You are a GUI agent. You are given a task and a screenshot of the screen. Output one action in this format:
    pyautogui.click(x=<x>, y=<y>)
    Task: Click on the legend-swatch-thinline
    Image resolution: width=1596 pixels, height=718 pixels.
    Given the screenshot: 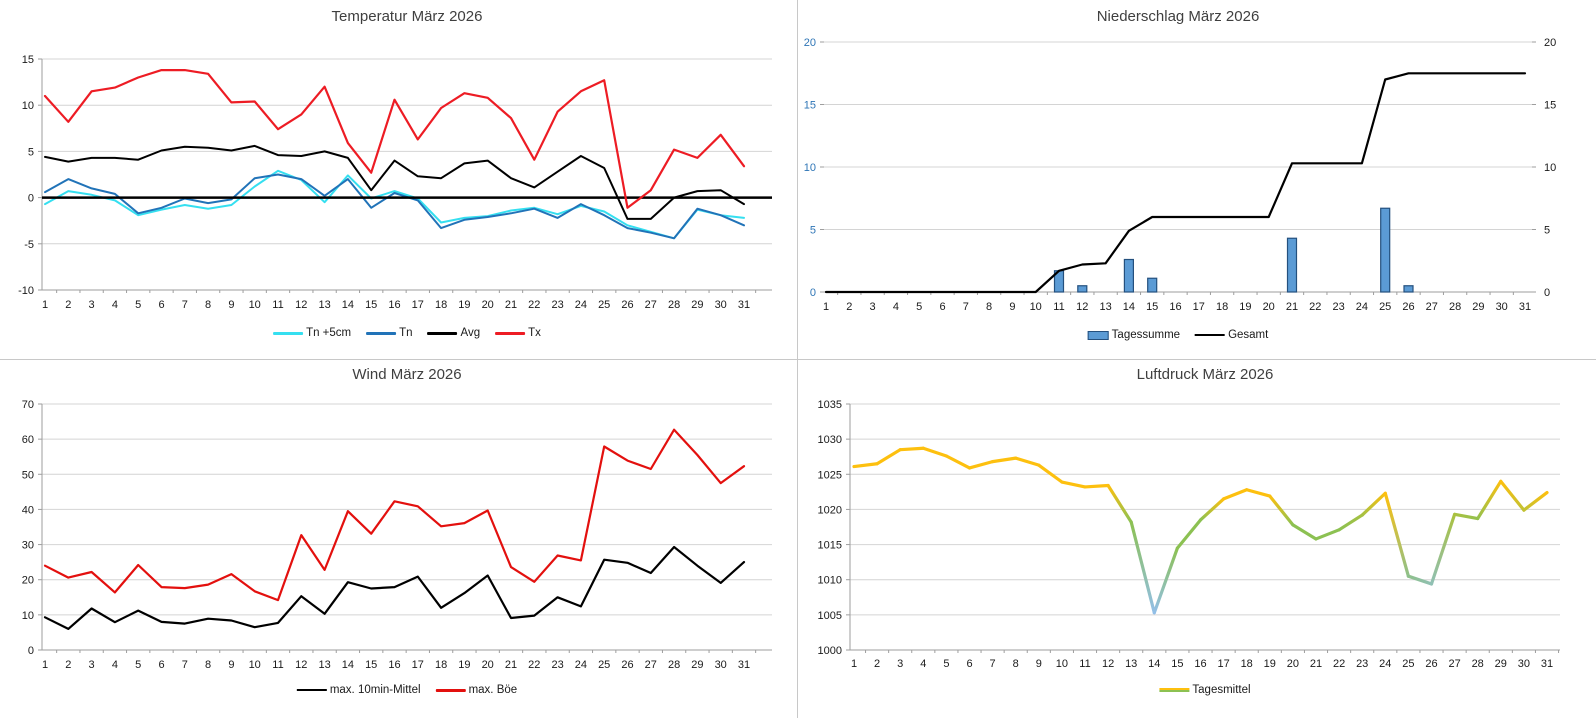 What is the action you would take?
    pyautogui.click(x=311, y=690)
    